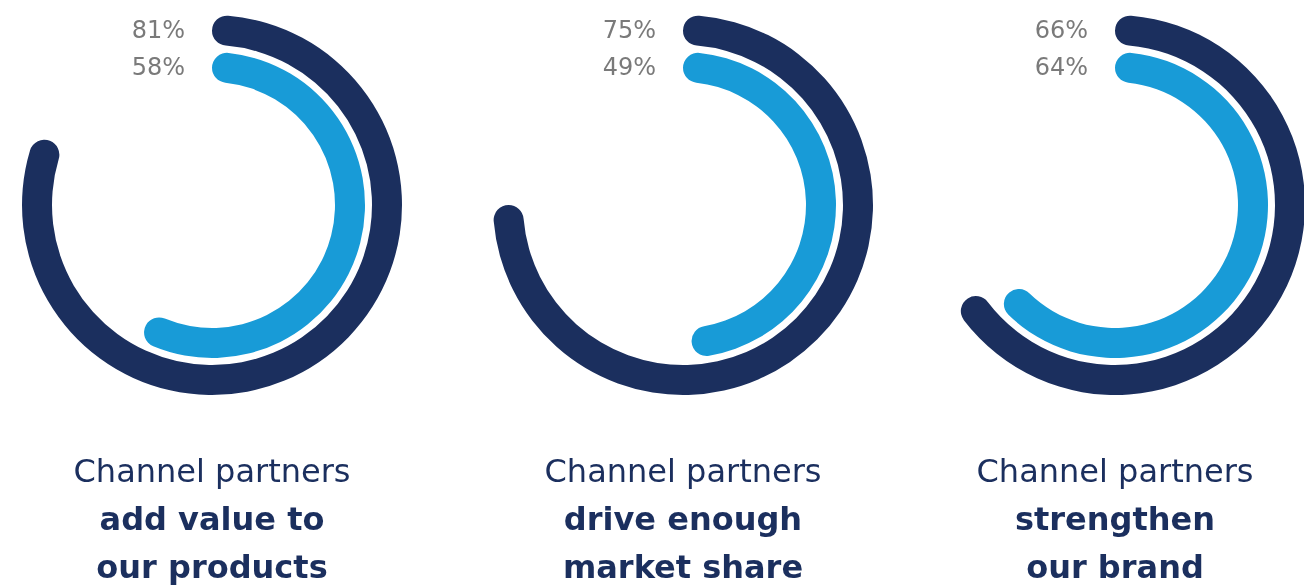  Describe the element at coordinates (212, 542) in the screenshot. I see `text: add value to our products` at that location.